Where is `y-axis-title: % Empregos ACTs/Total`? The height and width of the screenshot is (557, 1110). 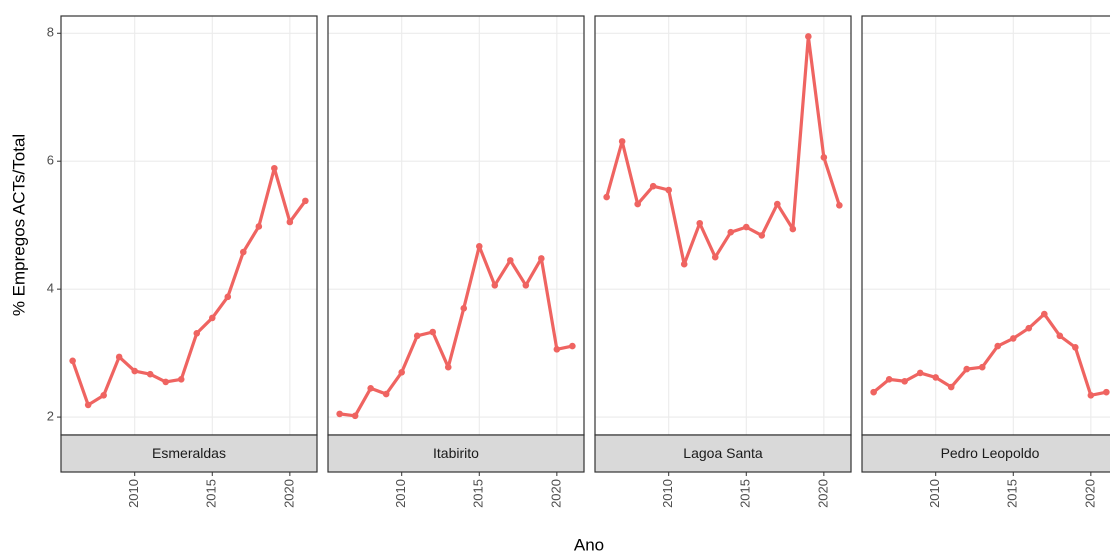 y-axis-title: % Empregos ACTs/Total is located at coordinates (18, 225).